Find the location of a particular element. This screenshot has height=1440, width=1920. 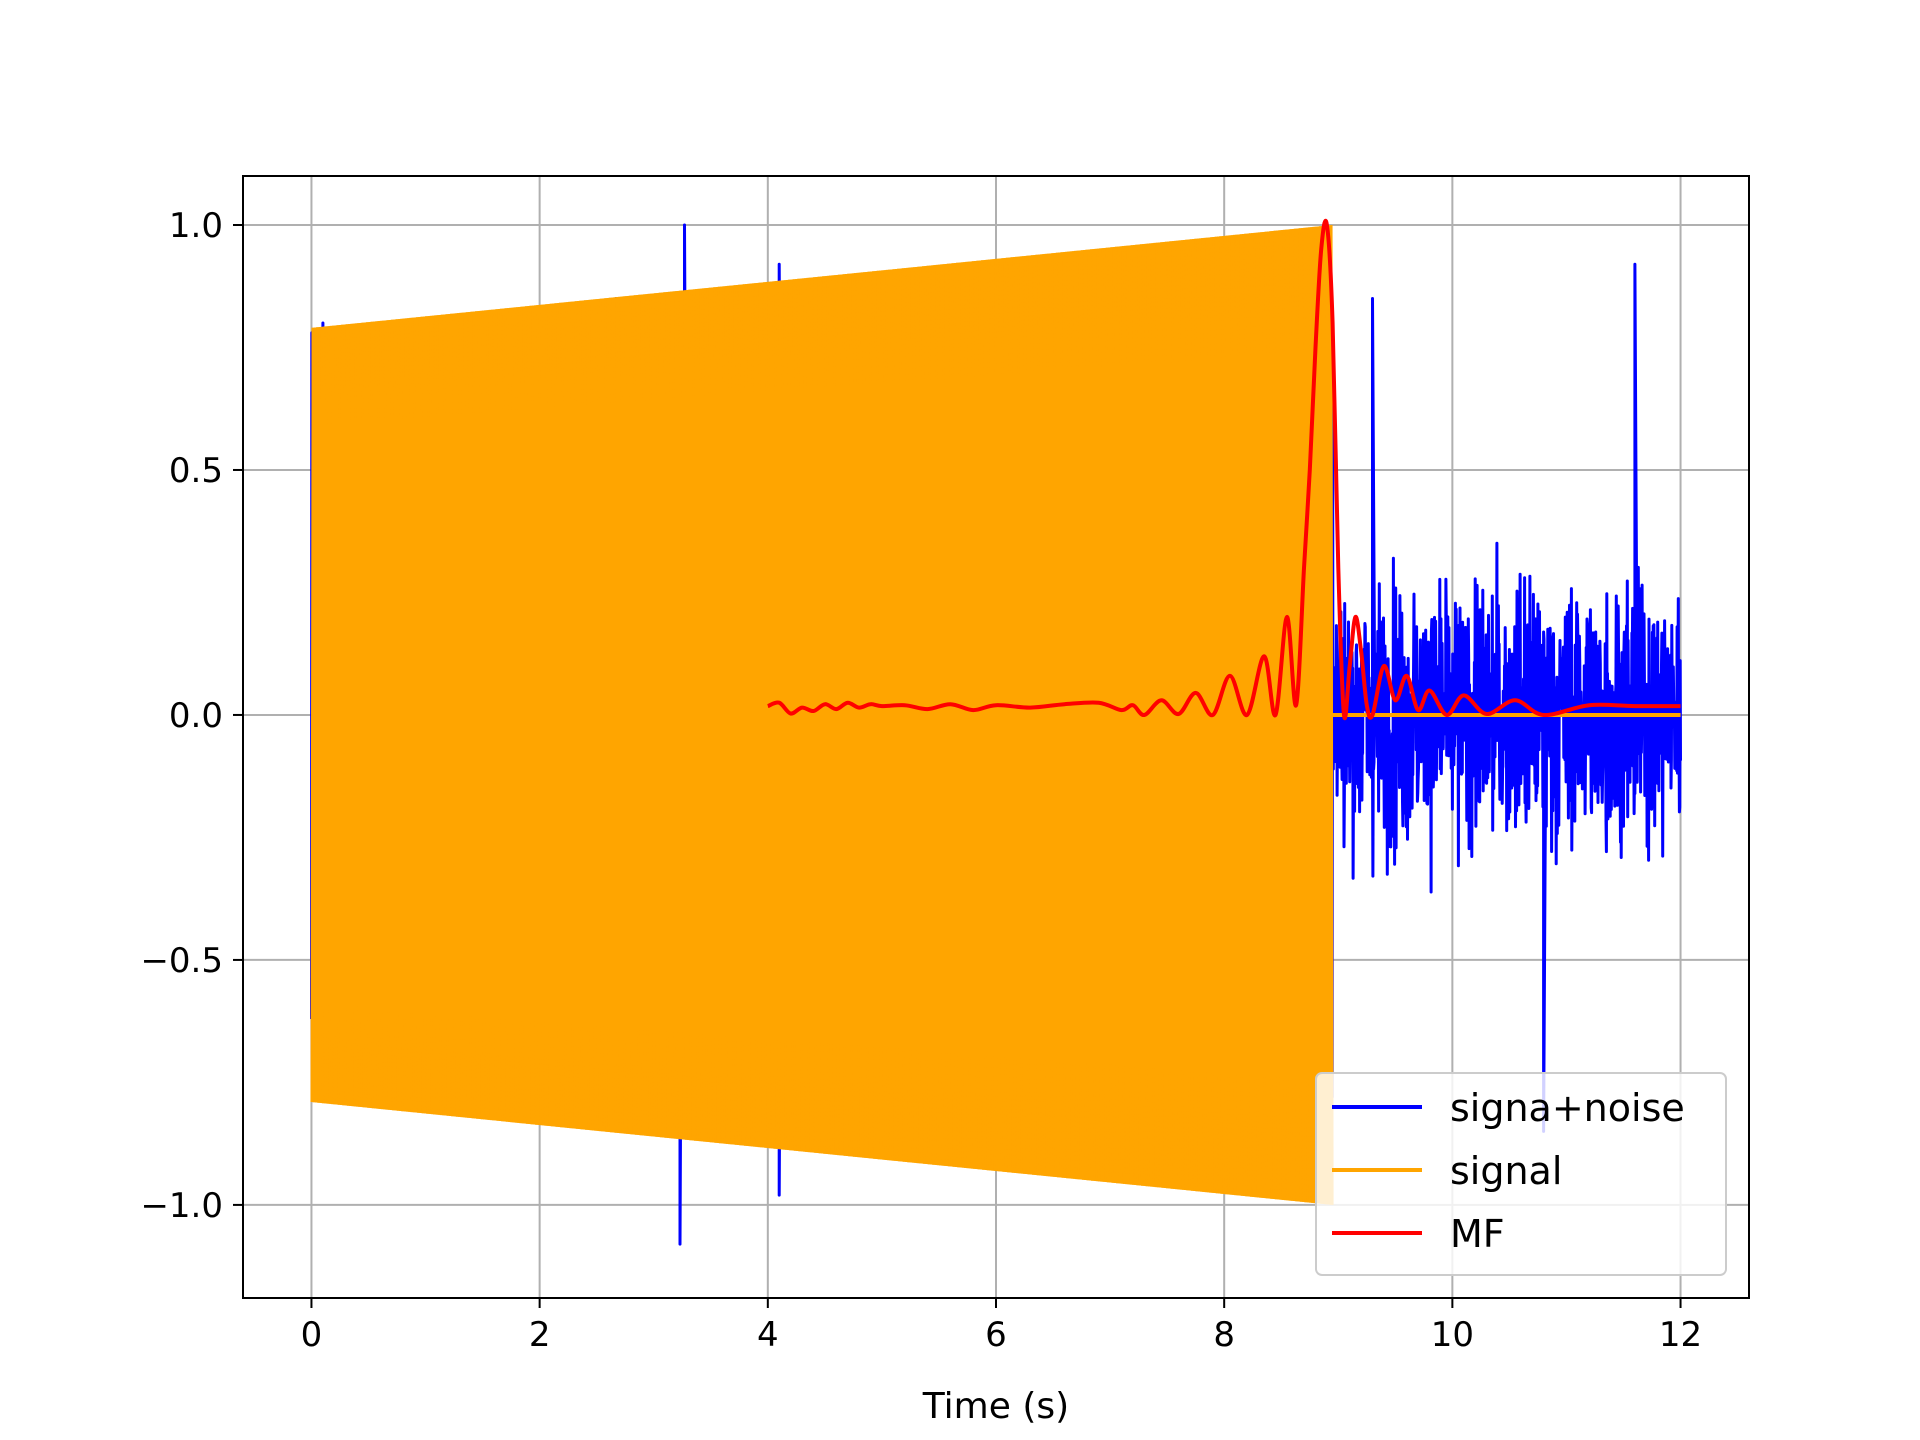

x-tick-label: 6 is located at coordinates (996, 1335).